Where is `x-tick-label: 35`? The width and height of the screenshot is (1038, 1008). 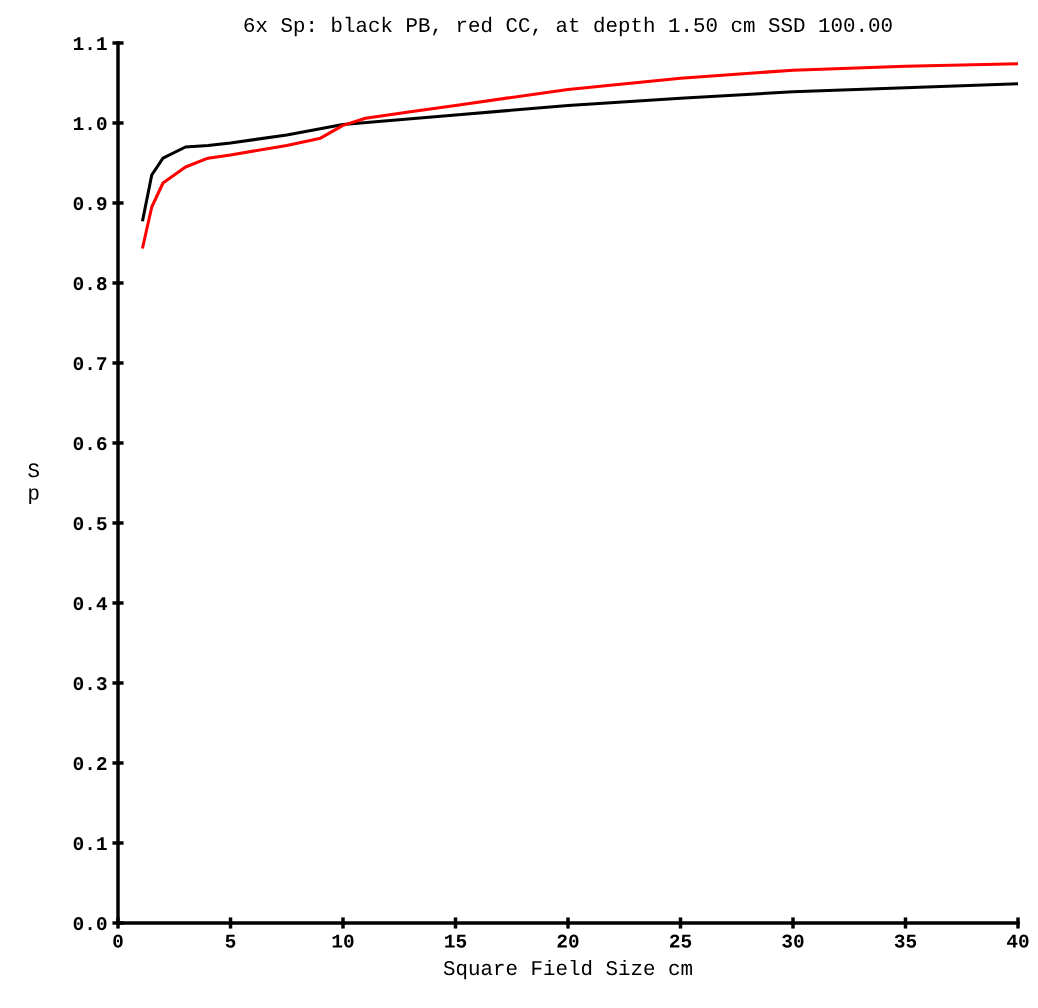
x-tick-label: 35 is located at coordinates (905, 941).